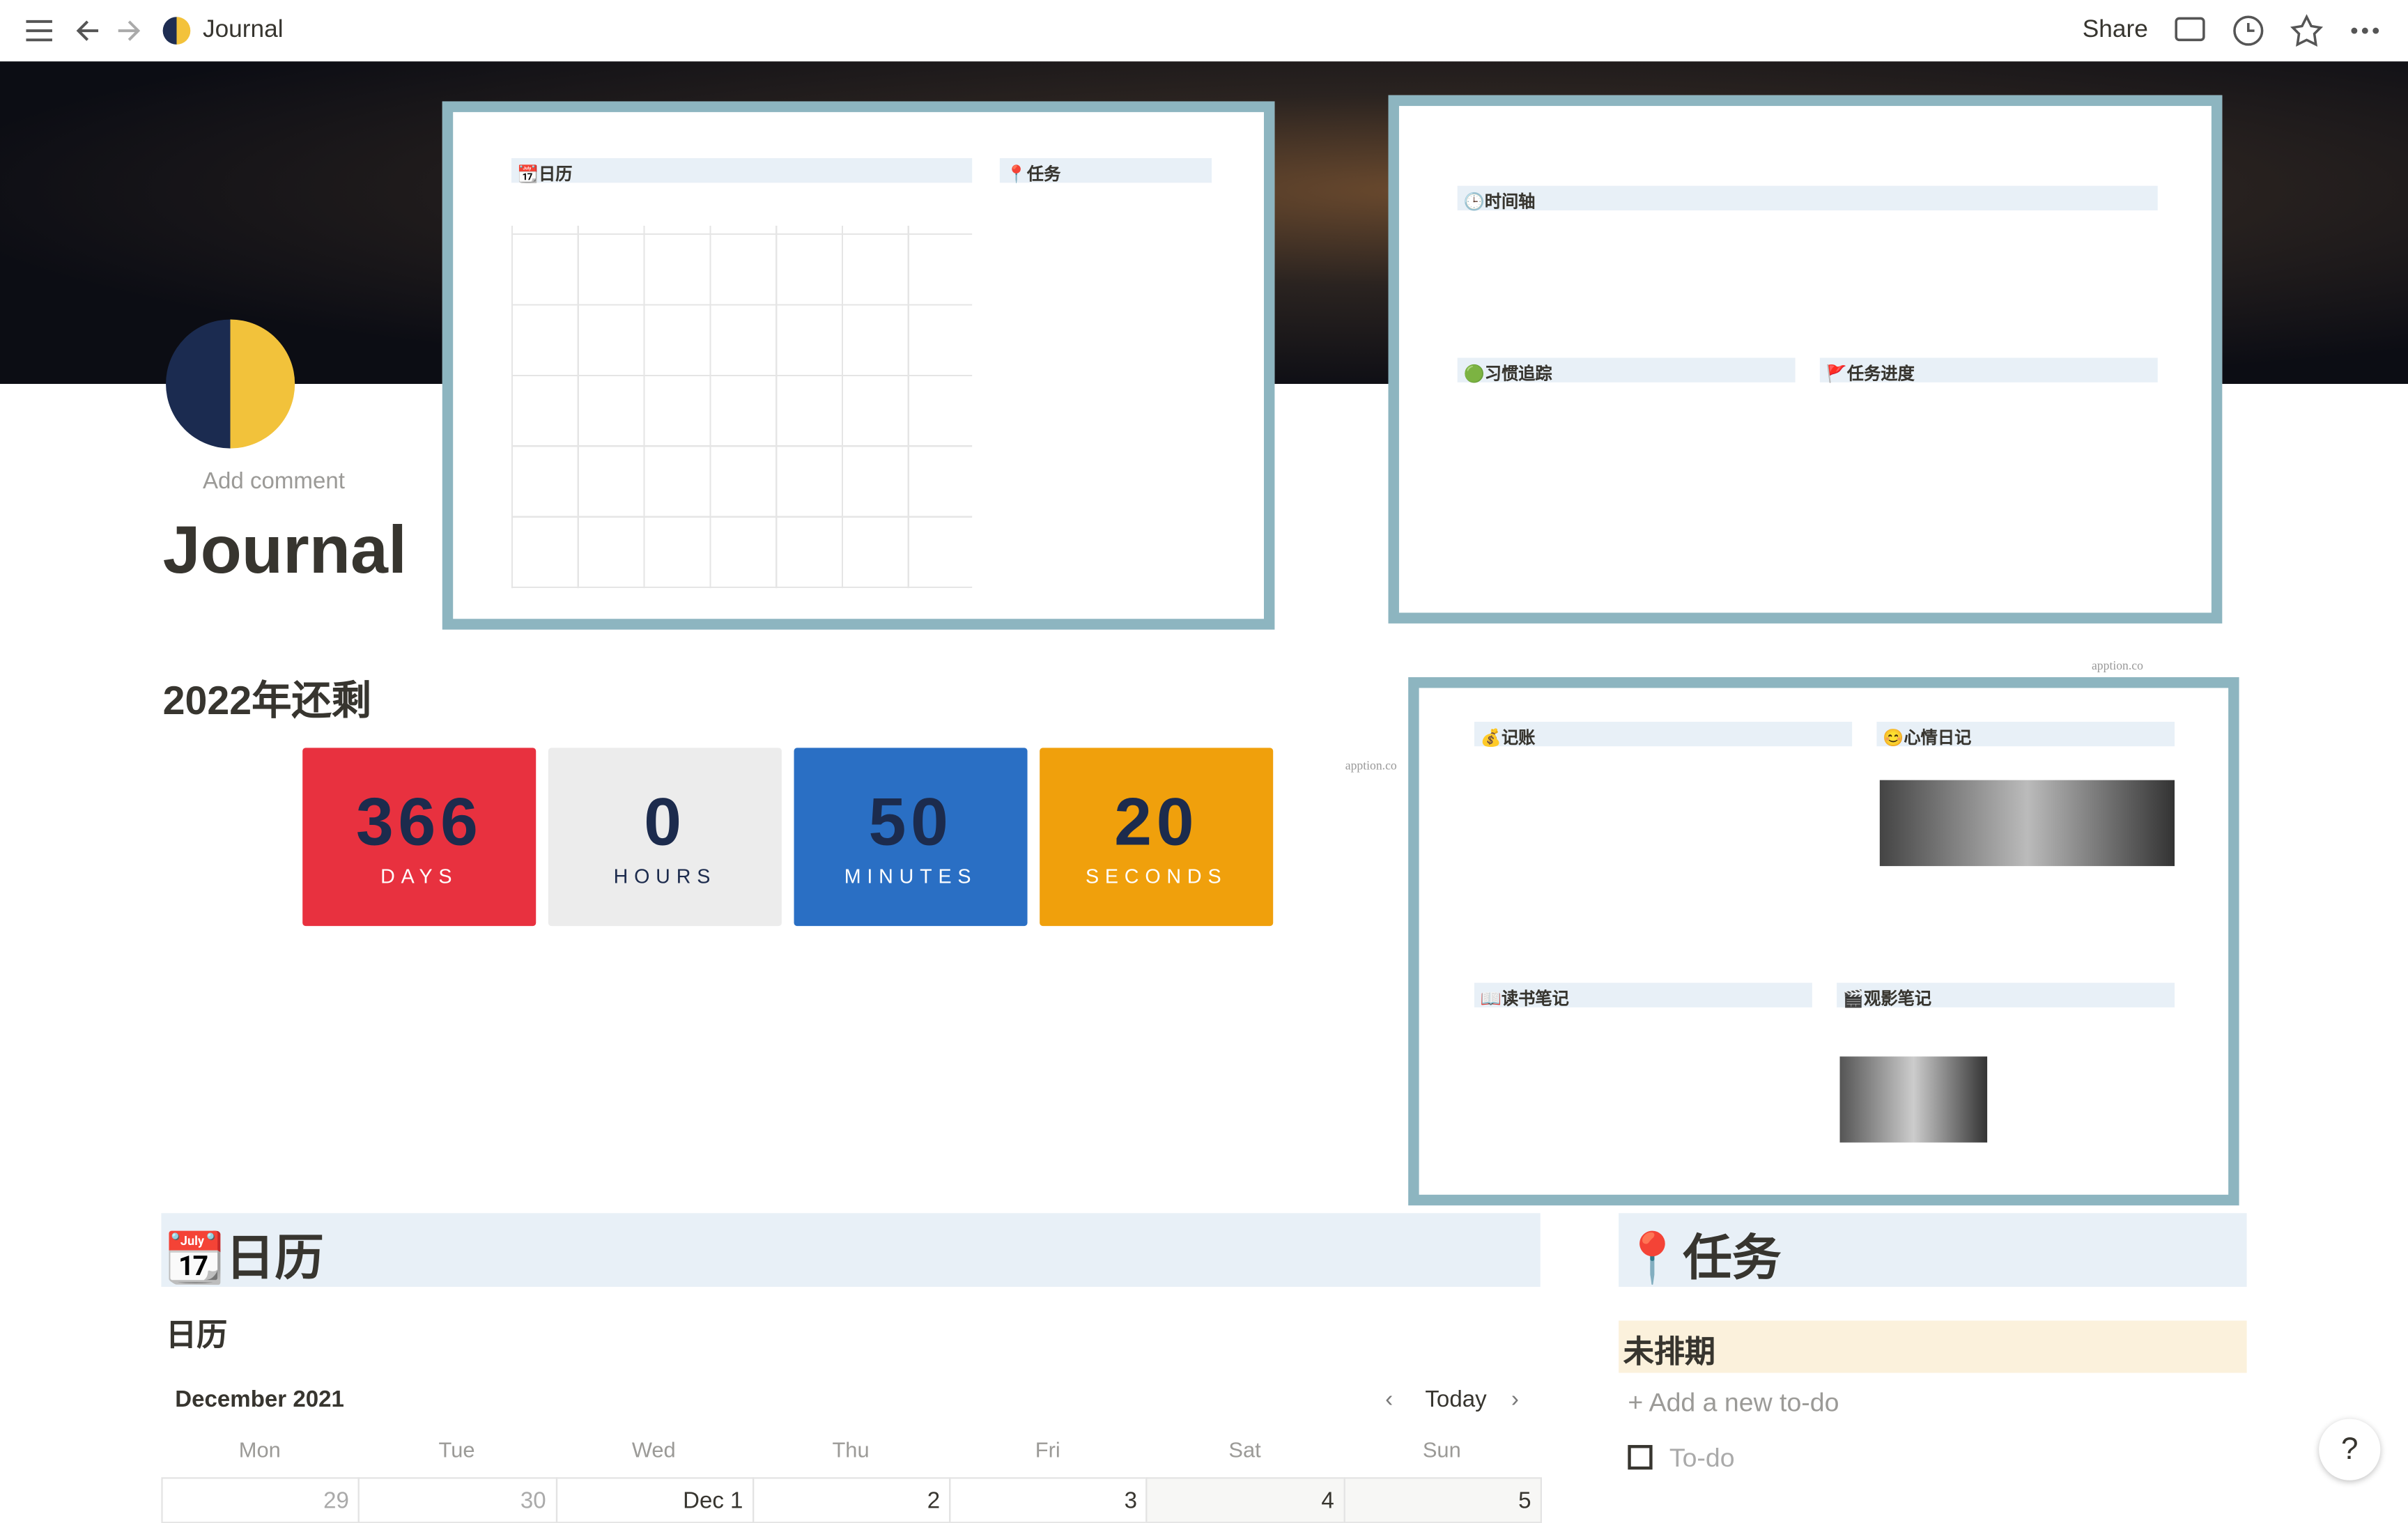 The image size is (2408, 1523). I want to click on topbar: Journal Share, so click(1204, 31).